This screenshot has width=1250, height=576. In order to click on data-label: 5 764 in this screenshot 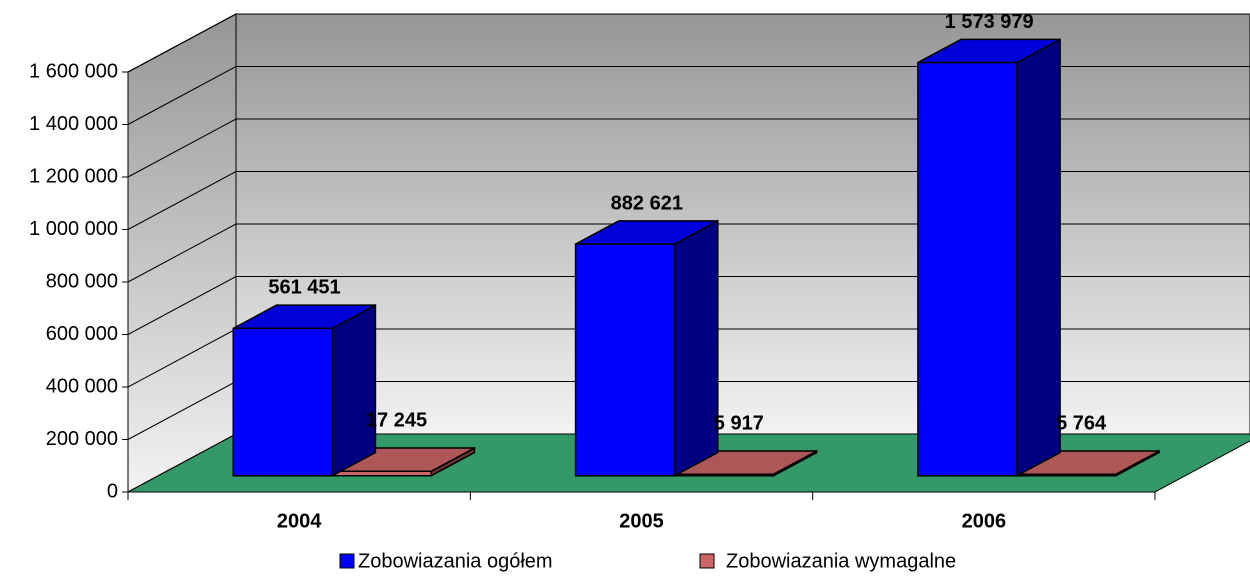, I will do `click(1081, 424)`.